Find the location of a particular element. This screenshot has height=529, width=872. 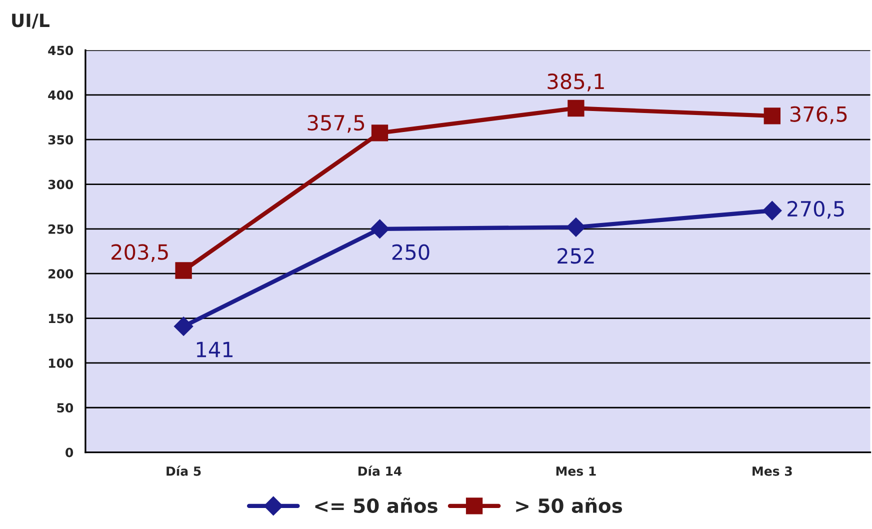

data-label: 203,5 is located at coordinates (140, 253).